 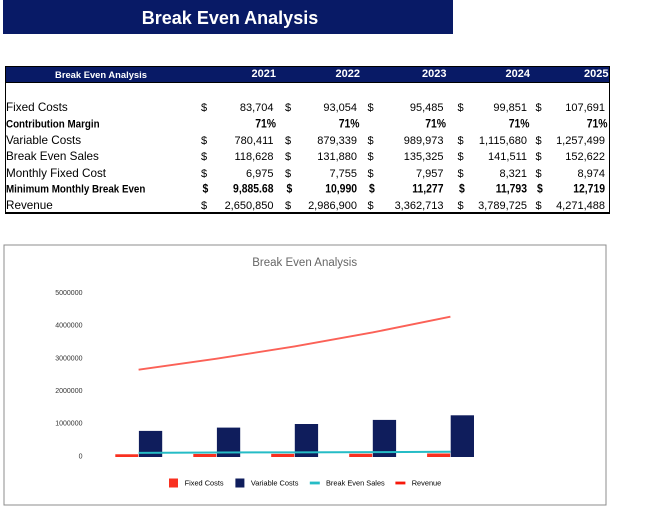 I want to click on svg-text: Break Even Sales, so click(x=355, y=483).